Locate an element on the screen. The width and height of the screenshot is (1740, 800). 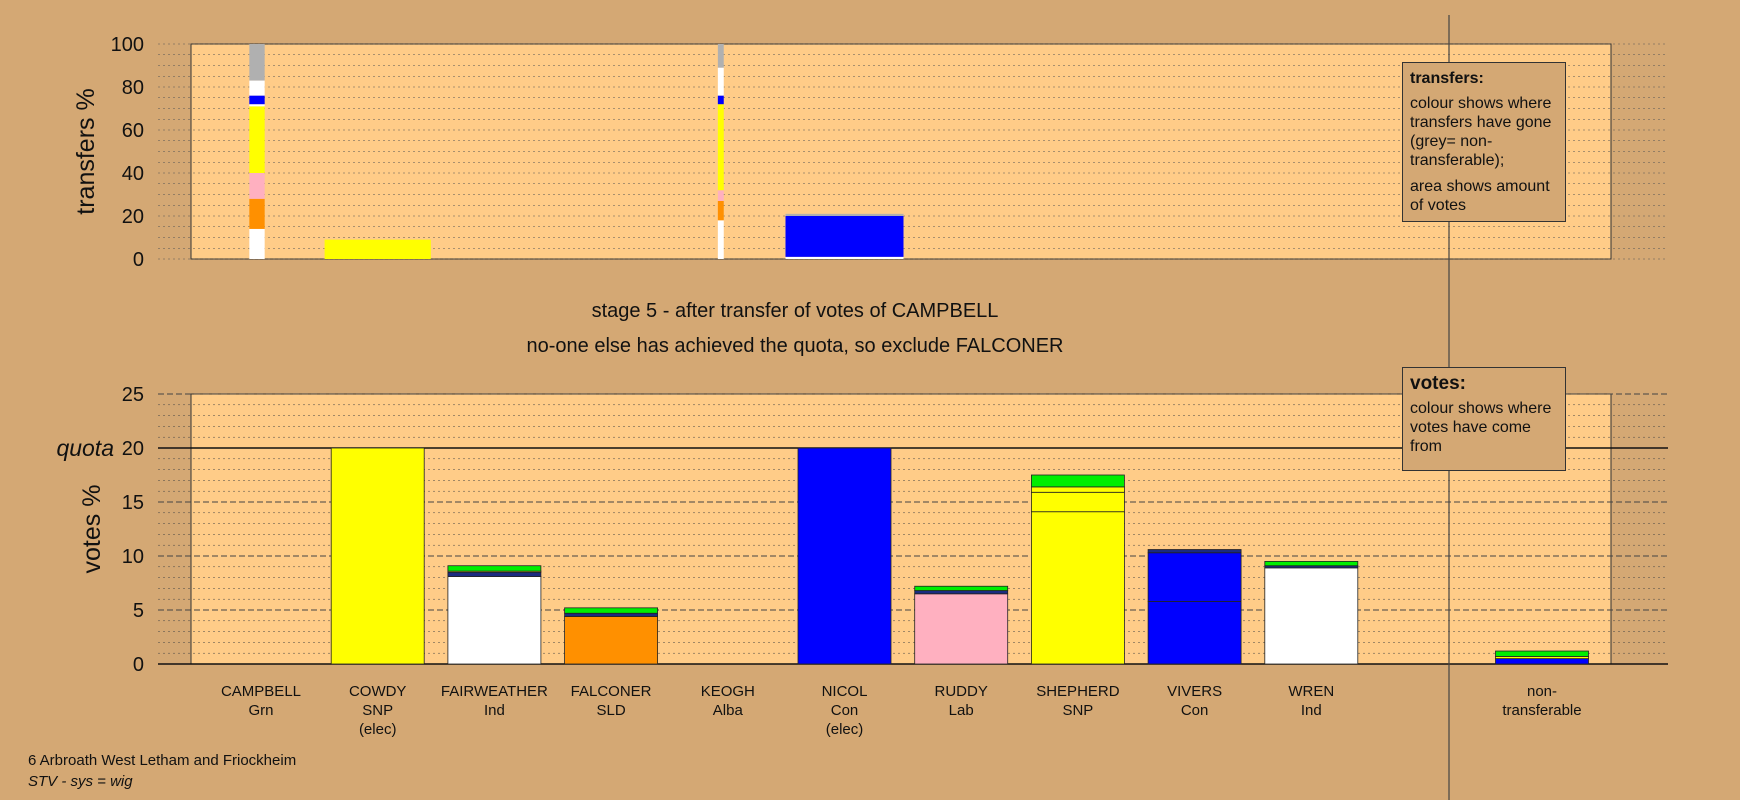
non-transferable-label-1: non- is located at coordinates (1542, 691).